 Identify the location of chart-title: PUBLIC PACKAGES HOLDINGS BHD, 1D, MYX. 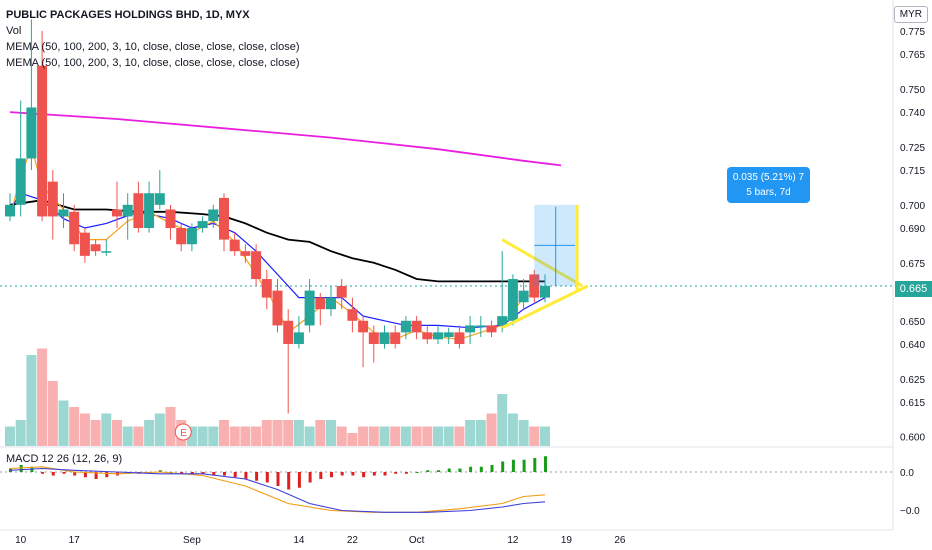
(128, 15).